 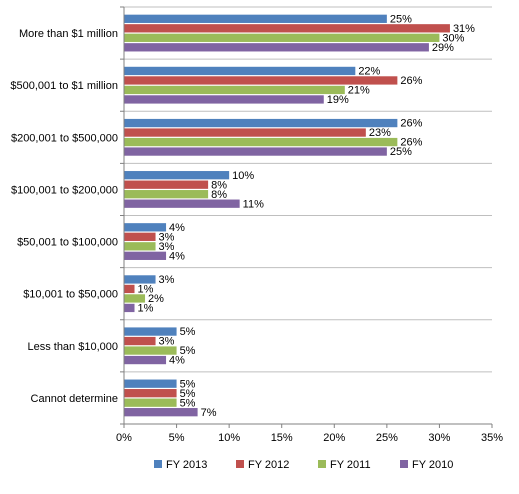 What do you see at coordinates (209, 413) in the screenshot?
I see `data-label: 7%` at bounding box center [209, 413].